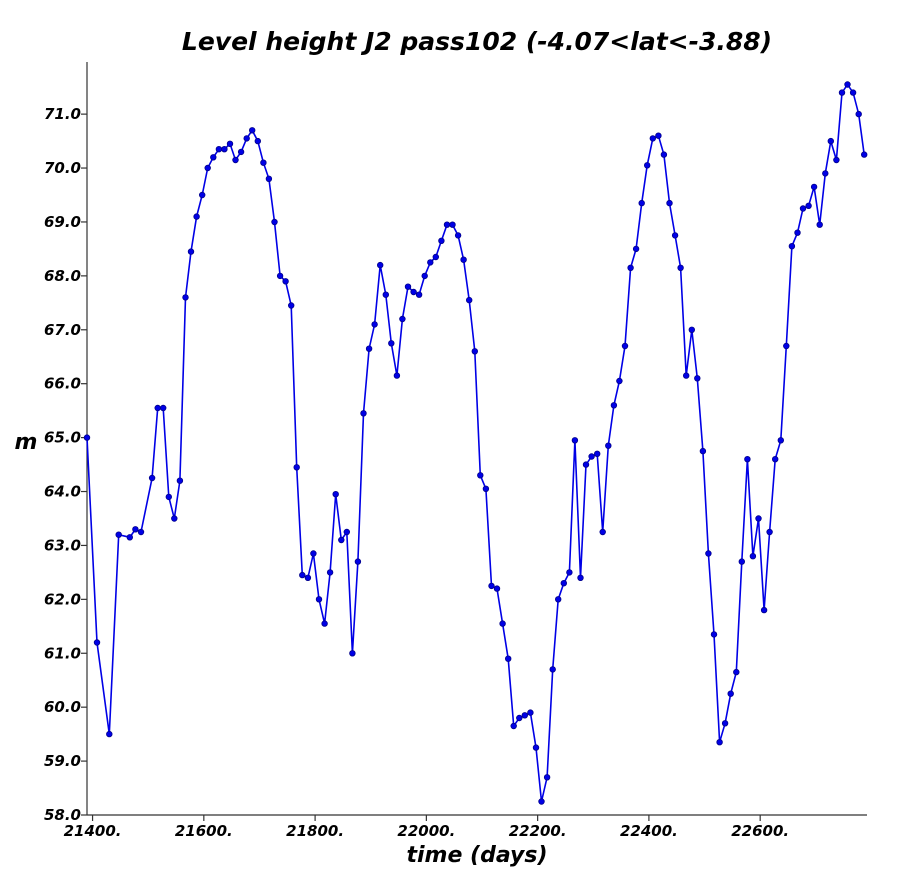 The image size is (907, 884). I want to click on y-axis-label: m, so click(26, 442).